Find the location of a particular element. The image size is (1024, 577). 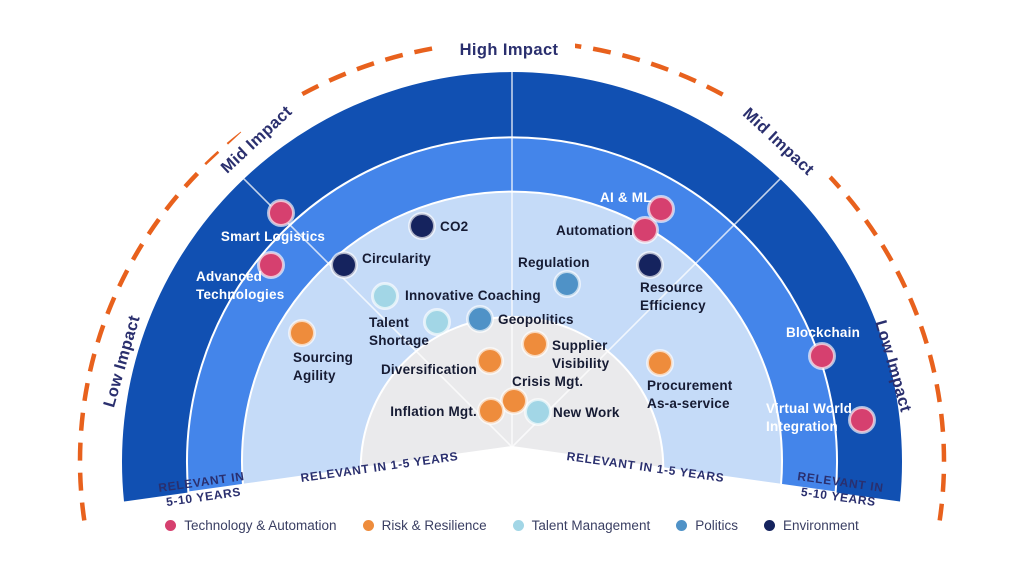

topic-dot-resource-efficiency is located at coordinates (650, 265).